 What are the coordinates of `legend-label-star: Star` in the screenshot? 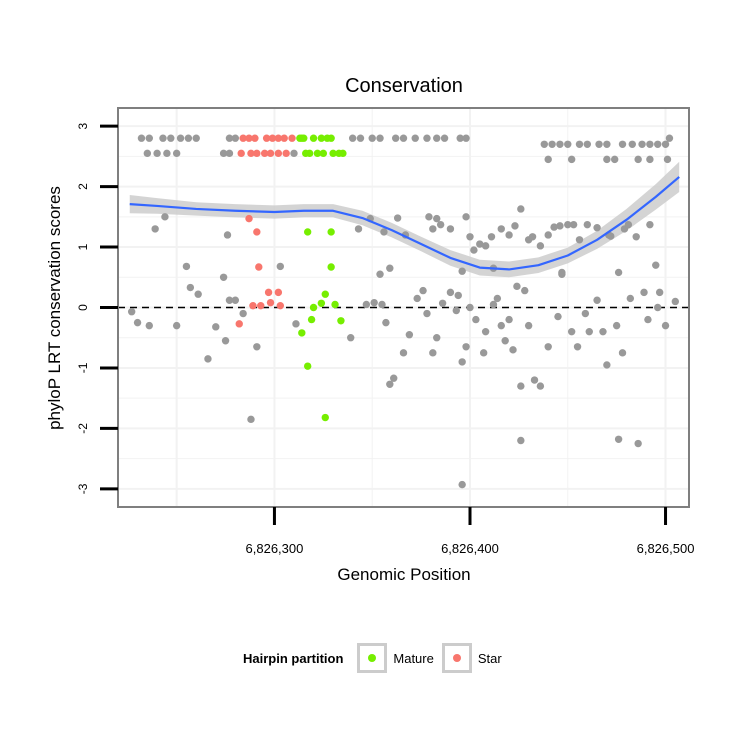 It's located at (489, 658).